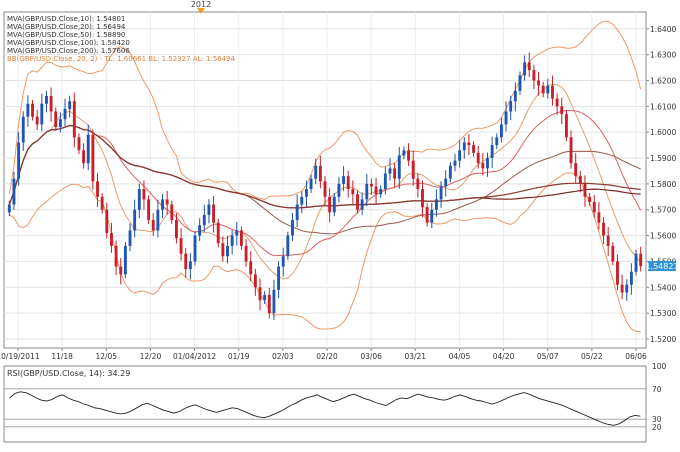 The image size is (680, 452). I want to click on date-tick-label: 04/20, so click(504, 356).